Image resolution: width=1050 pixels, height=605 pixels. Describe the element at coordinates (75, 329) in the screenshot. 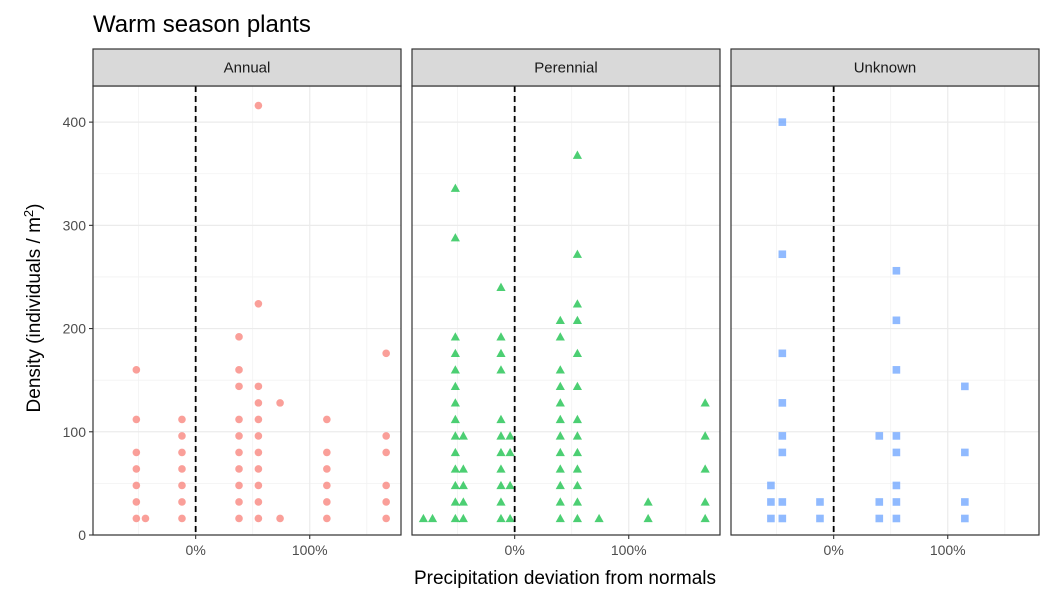

I see `y-tick-label: 200` at that location.